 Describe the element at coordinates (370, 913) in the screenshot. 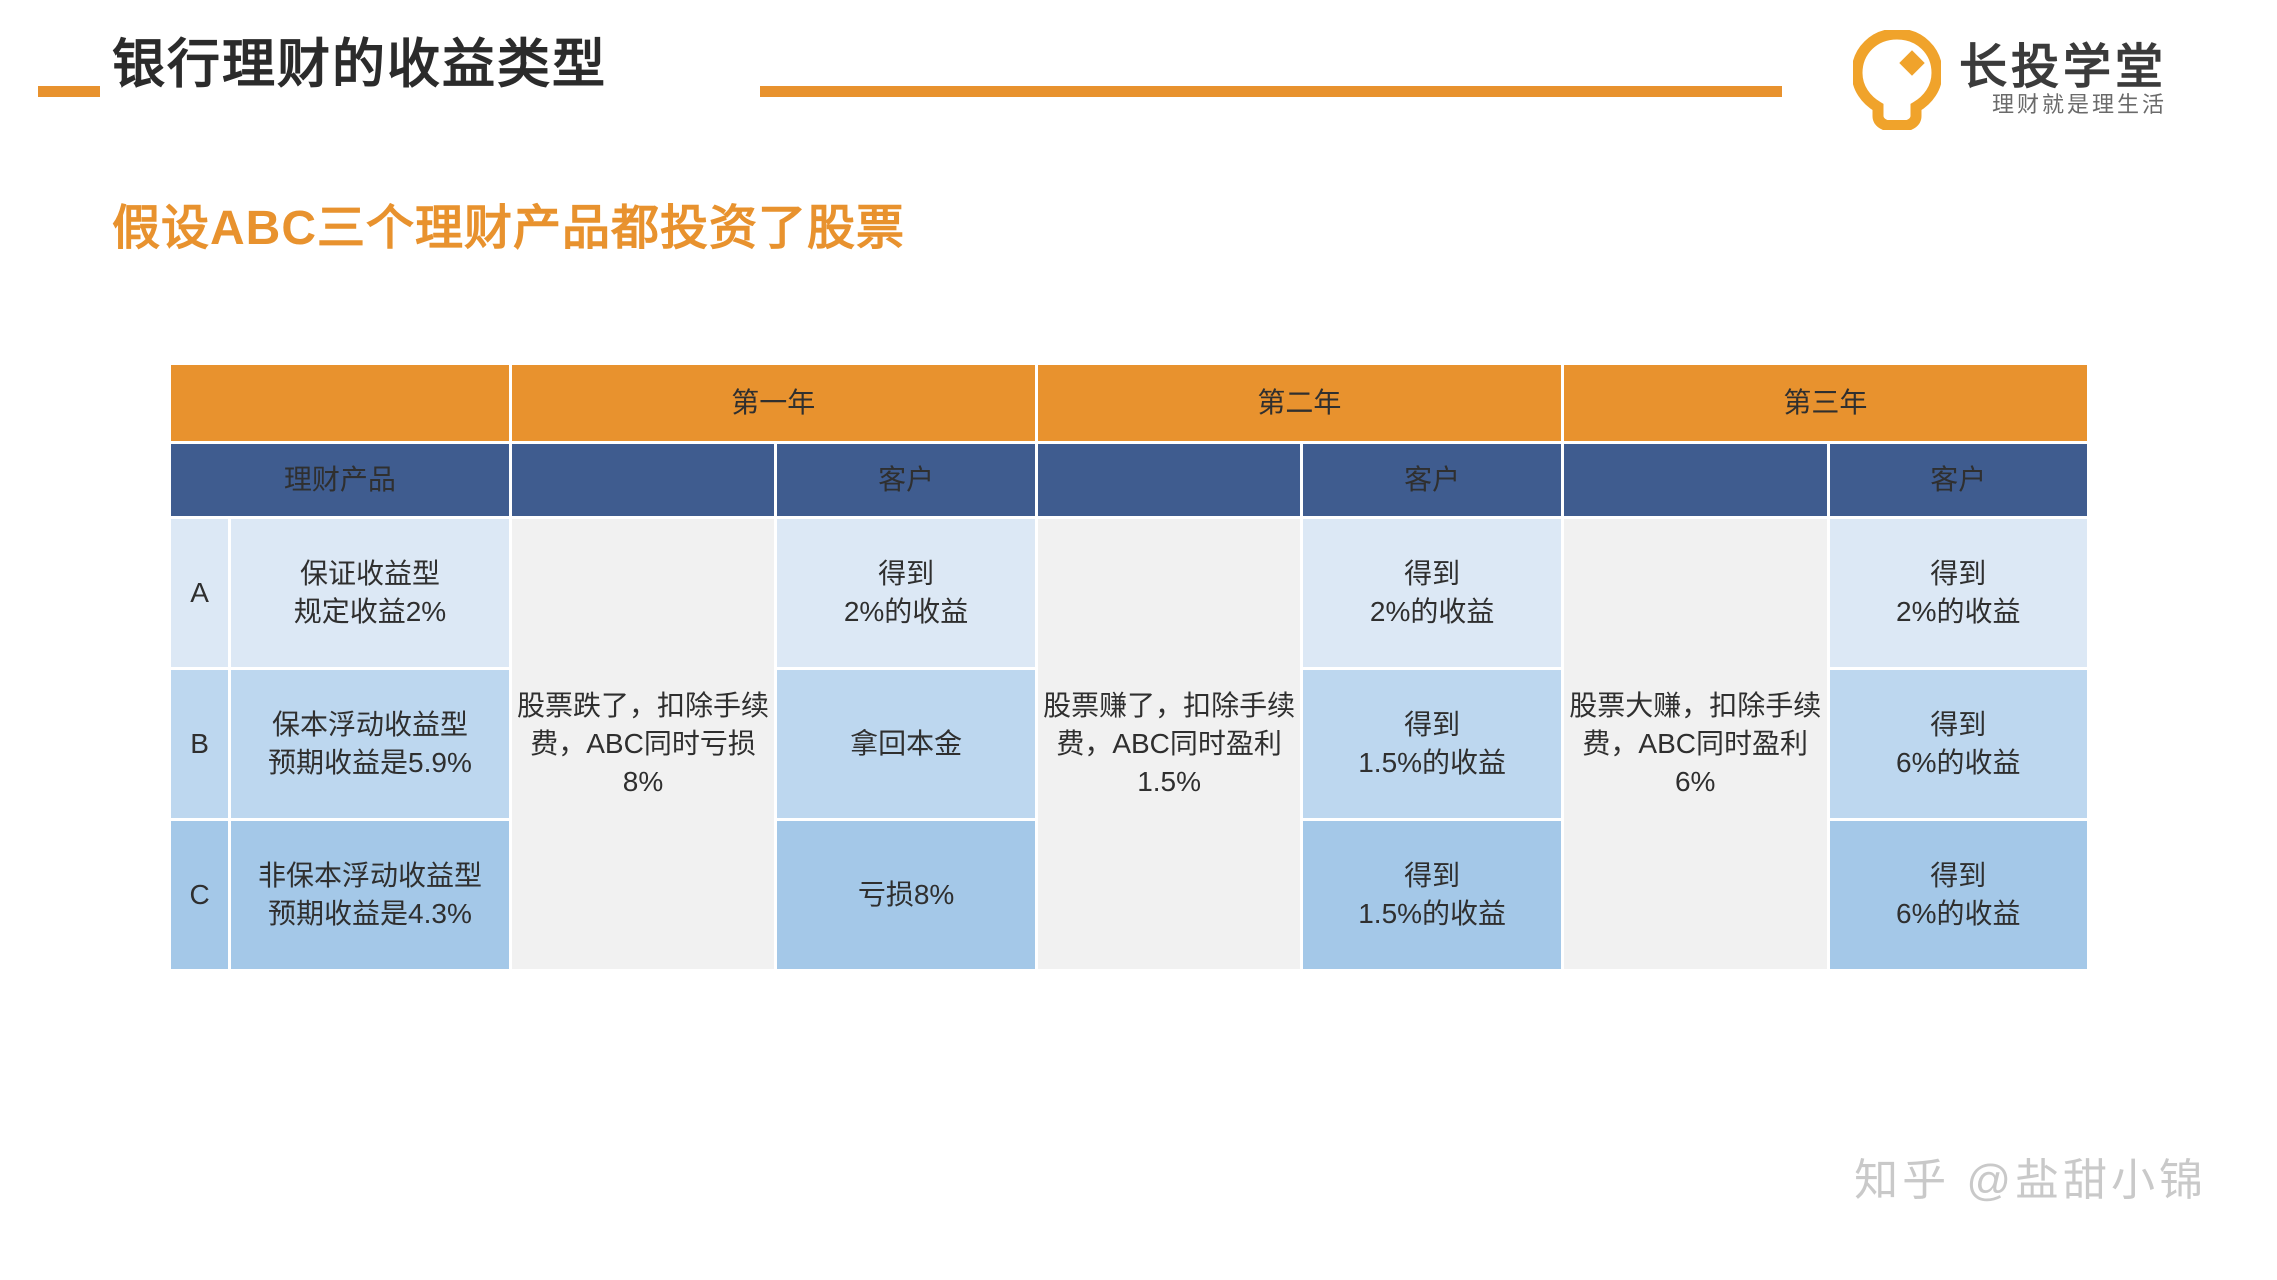

I see `product-name-c-line2: 预期收益是4.3%` at that location.